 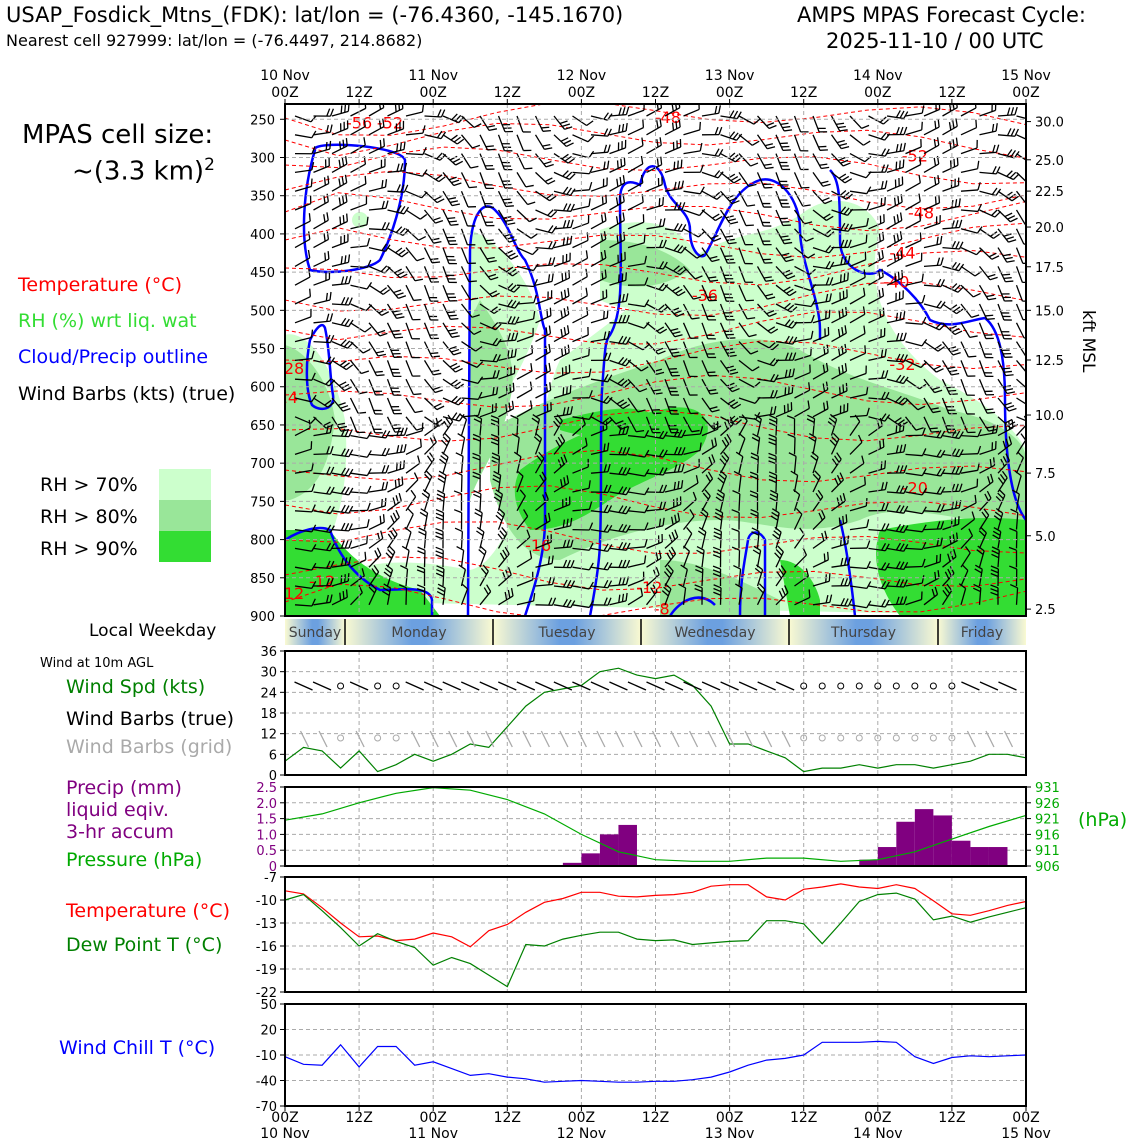 I want to click on legend-wind-chill: Wind Chill T (°C), so click(x=137, y=1048).